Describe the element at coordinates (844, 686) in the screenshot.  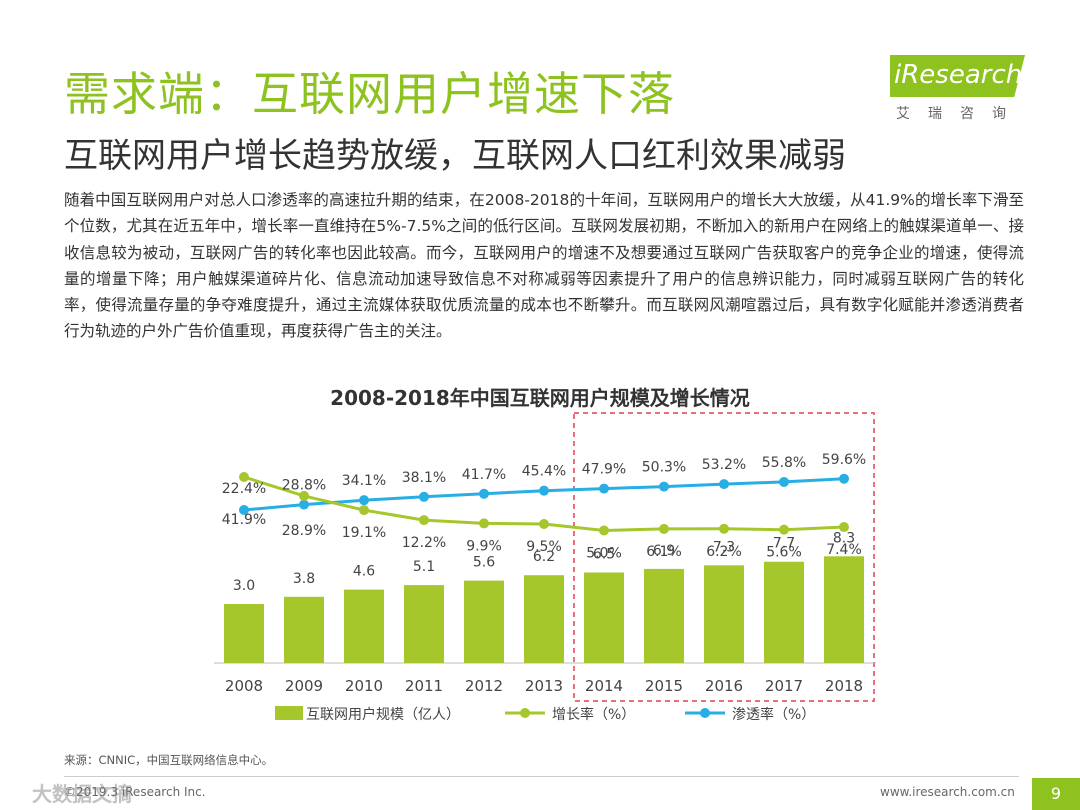
I see `x-tick-2018: 2018` at that location.